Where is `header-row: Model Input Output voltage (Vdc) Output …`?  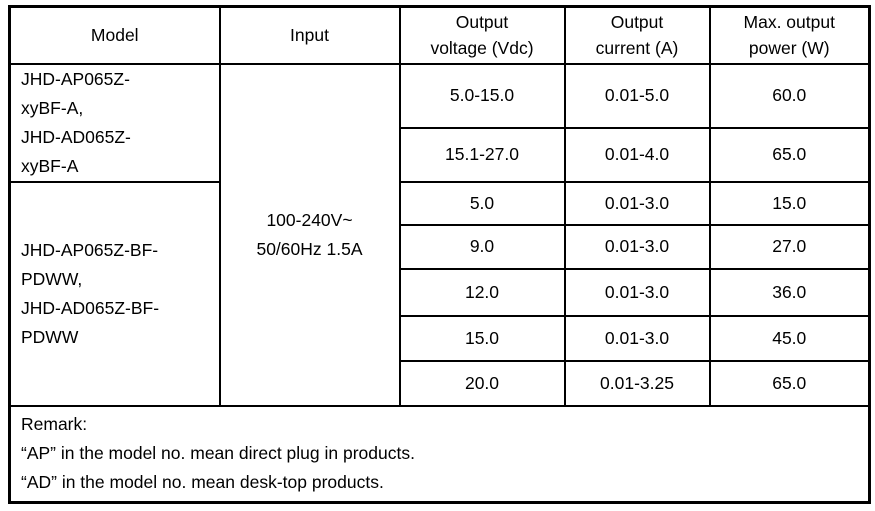
header-row: Model Input Output voltage (Vdc) Output … is located at coordinates (439, 35).